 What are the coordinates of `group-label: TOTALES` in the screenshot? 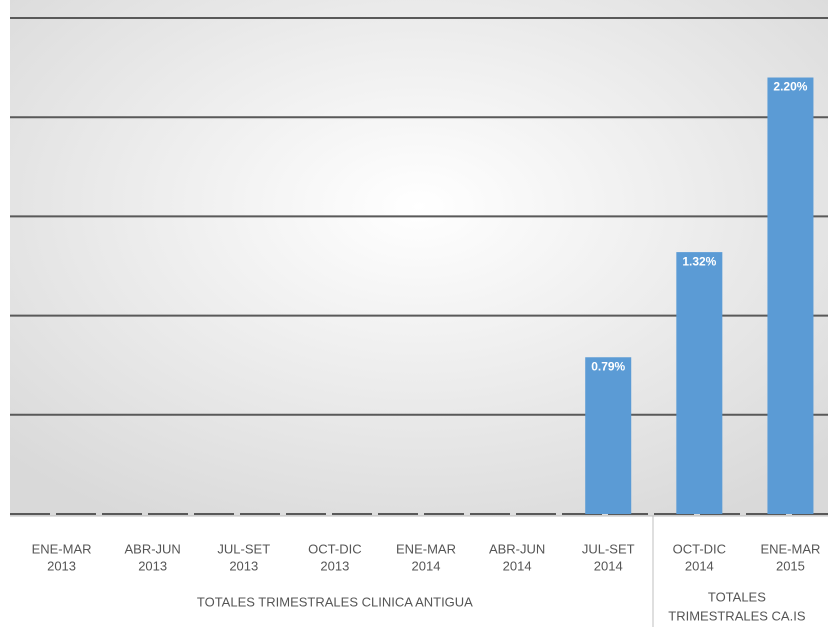 It's located at (737, 596).